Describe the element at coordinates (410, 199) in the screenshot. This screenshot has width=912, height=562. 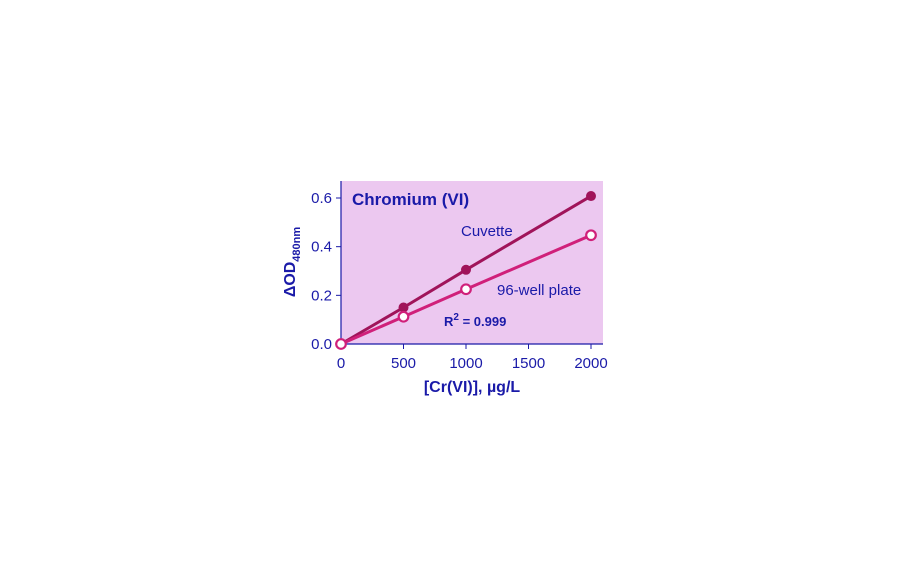
I see `chart-title: Chromium (VI)` at that location.